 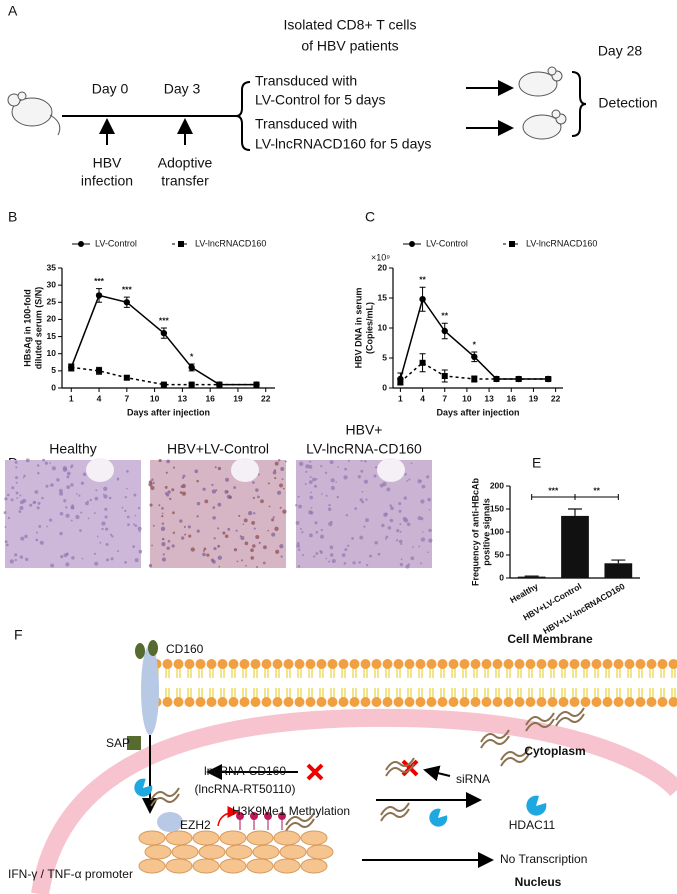 What do you see at coordinates (383, 297) in the screenshot?
I see `y-tick-label: 15` at bounding box center [383, 297].